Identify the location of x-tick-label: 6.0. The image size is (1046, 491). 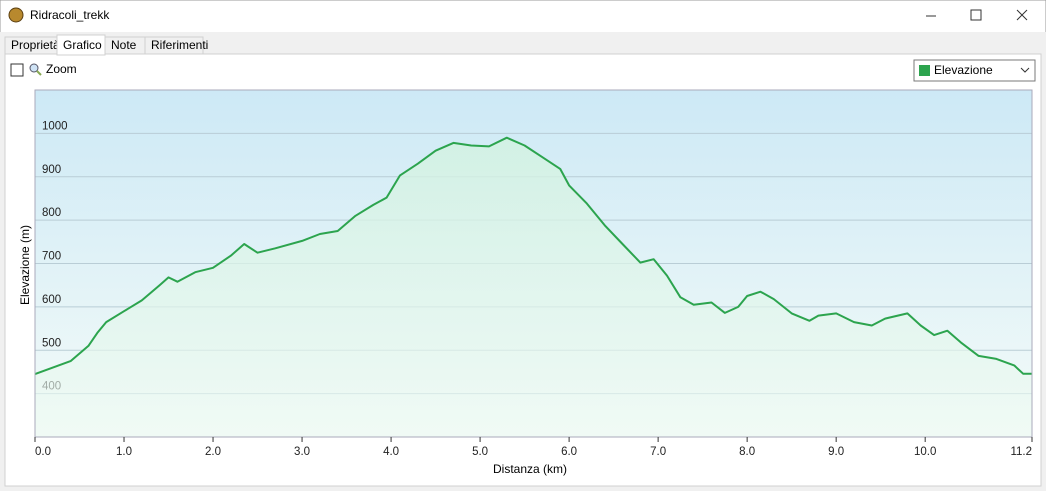
(569, 452).